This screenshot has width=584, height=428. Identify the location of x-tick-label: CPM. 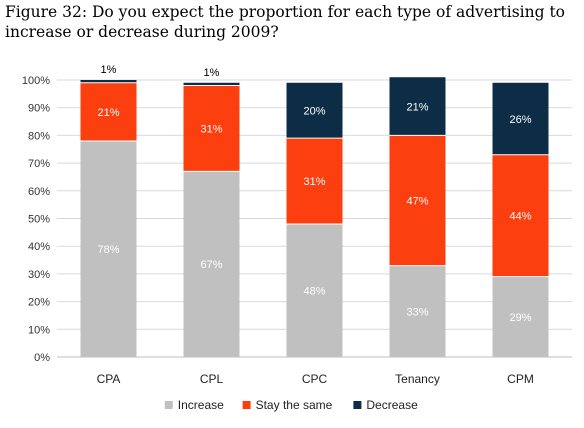
(520, 379).